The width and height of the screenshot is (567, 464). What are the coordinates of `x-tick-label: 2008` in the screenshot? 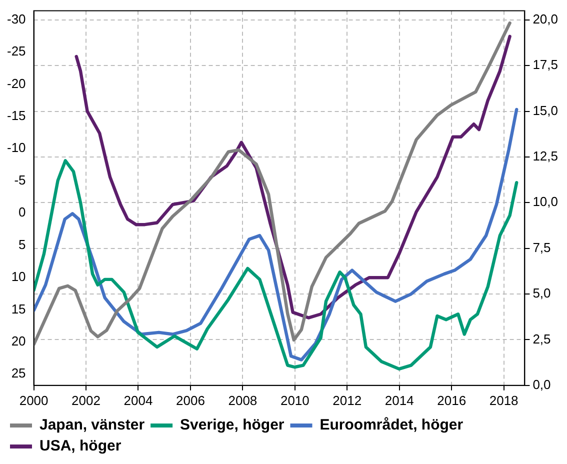 It's located at (243, 400).